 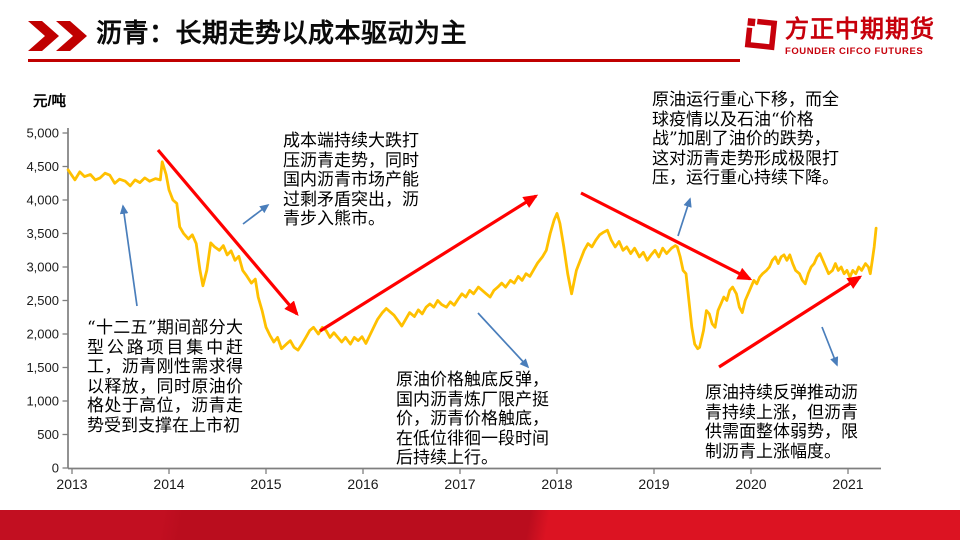 What do you see at coordinates (761, 34) in the screenshot?
I see `founder-logo-icon` at bounding box center [761, 34].